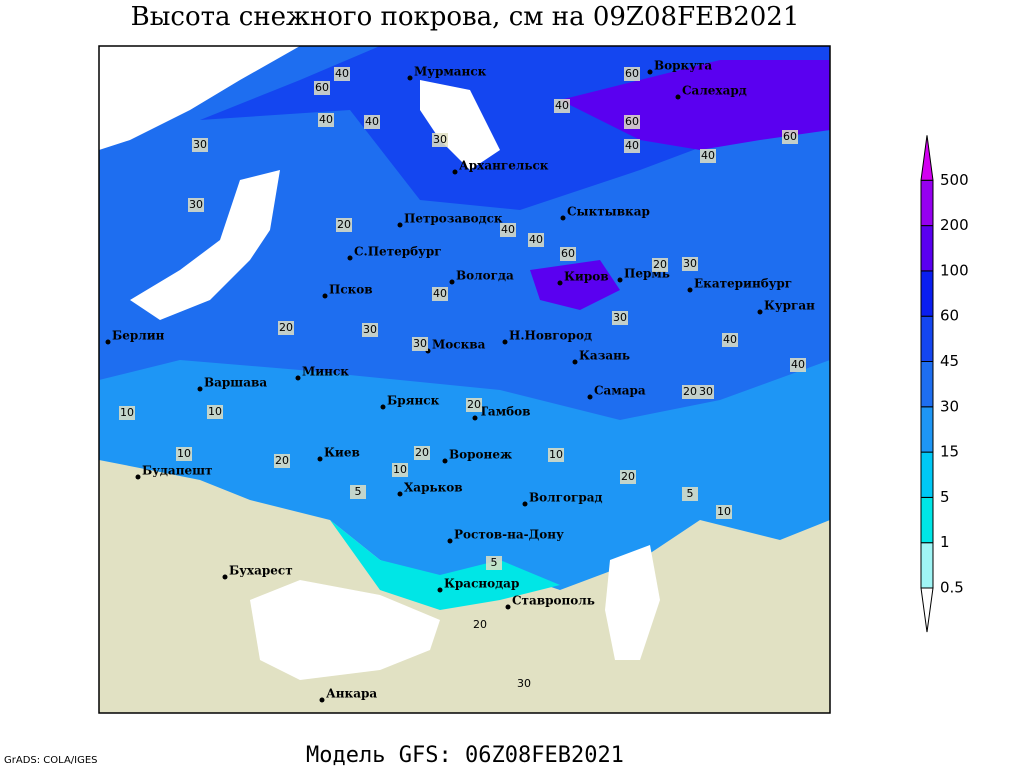 This screenshot has height=772, width=1024. I want to click on footer: Модель GFS: 06Z08FEB2021, so click(465, 755).